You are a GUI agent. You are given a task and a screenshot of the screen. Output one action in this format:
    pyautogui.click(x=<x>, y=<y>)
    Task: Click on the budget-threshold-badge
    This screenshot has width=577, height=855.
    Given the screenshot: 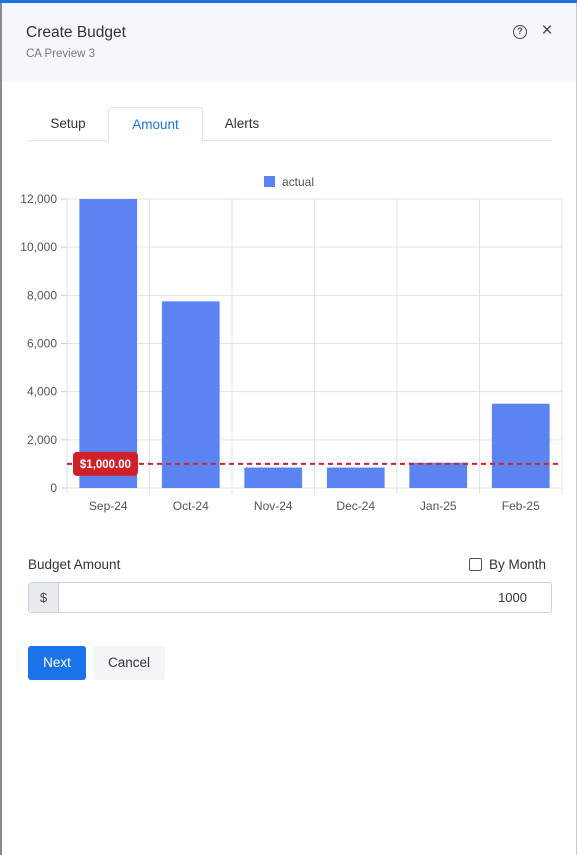 What is the action you would take?
    pyautogui.click(x=105, y=463)
    